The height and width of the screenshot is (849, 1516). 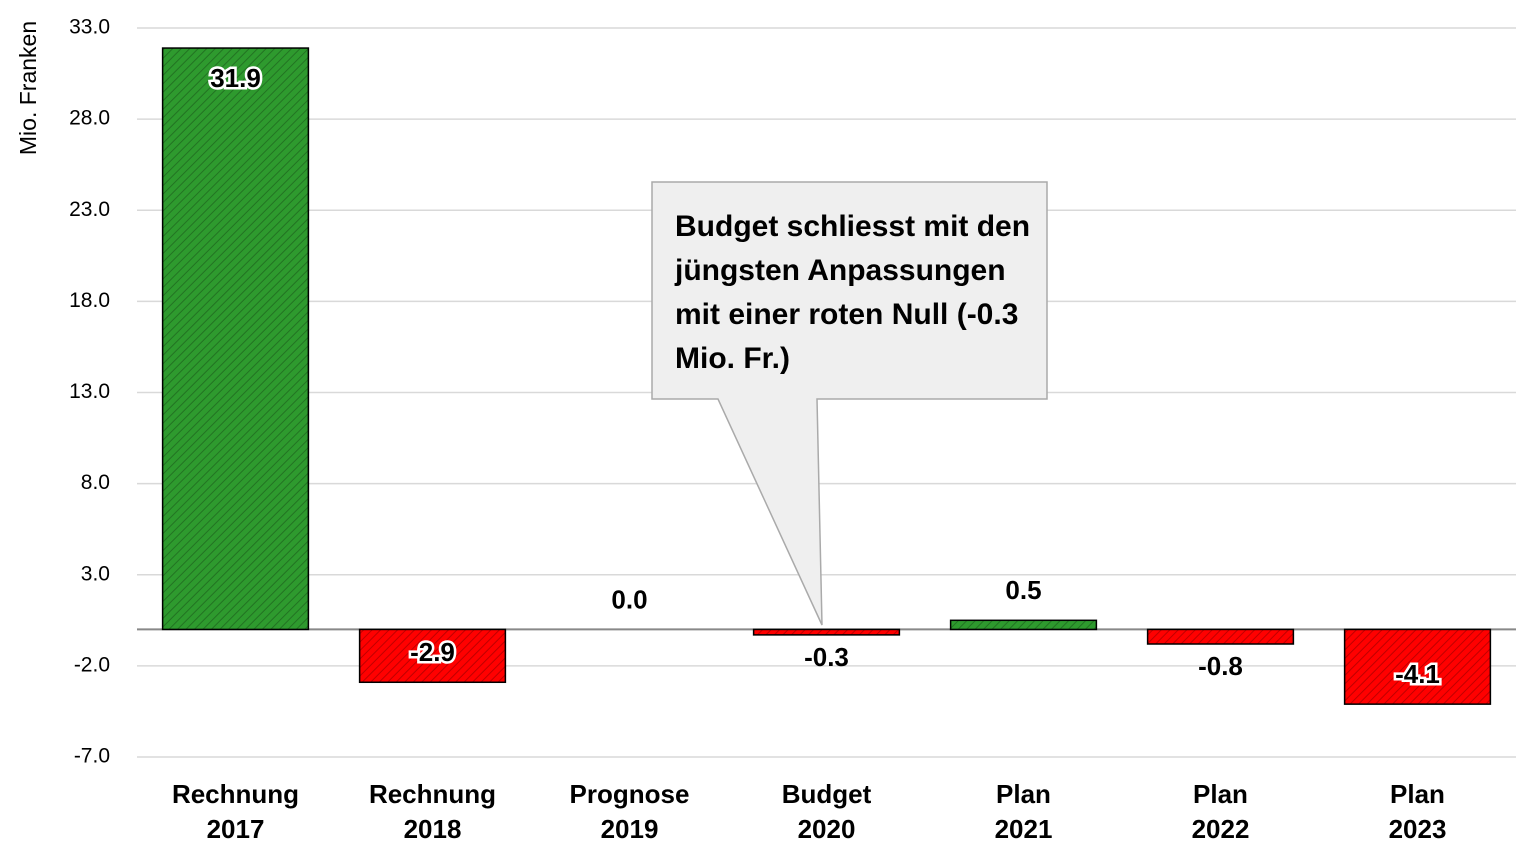 I want to click on y-tick-label: 28.0, so click(x=89, y=118).